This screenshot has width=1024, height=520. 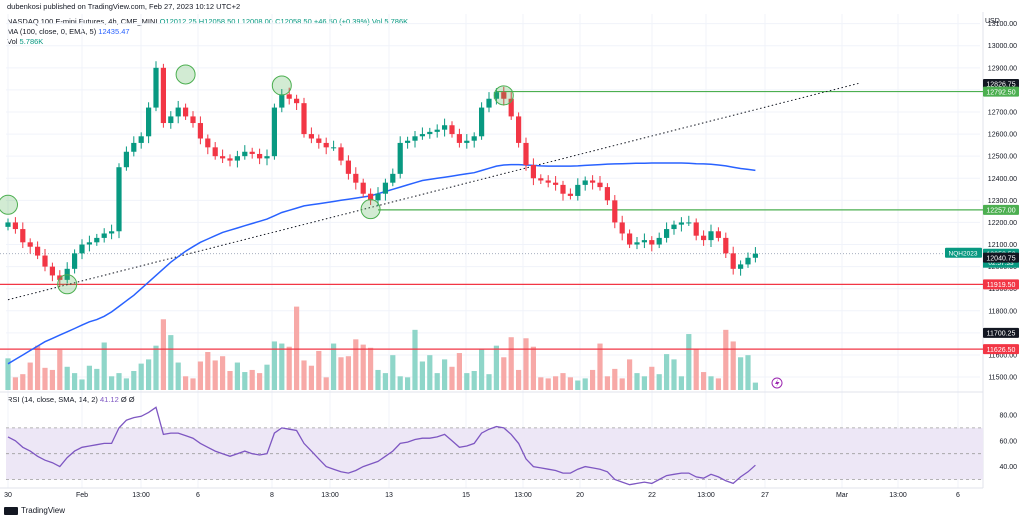 I want to click on legend-vol: Vol 5.786K, so click(x=25, y=42).